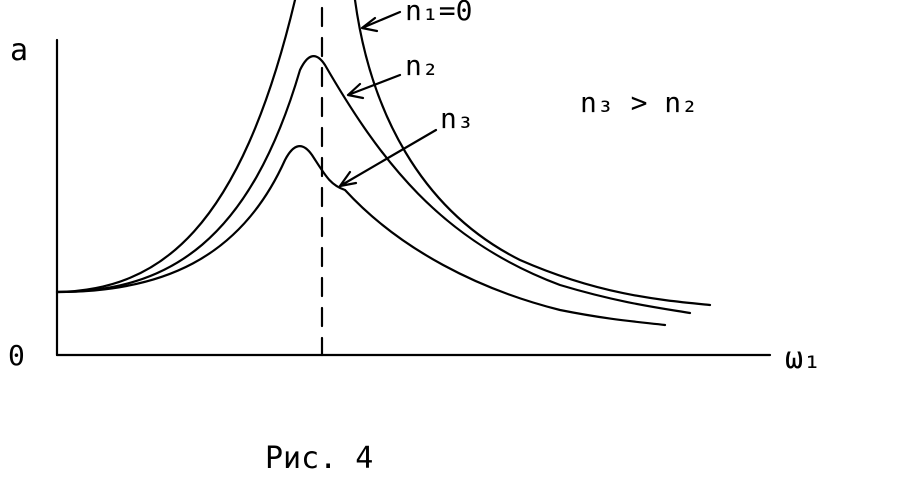  What do you see at coordinates (16, 355) in the screenshot?
I see `origin-label: 0` at bounding box center [16, 355].